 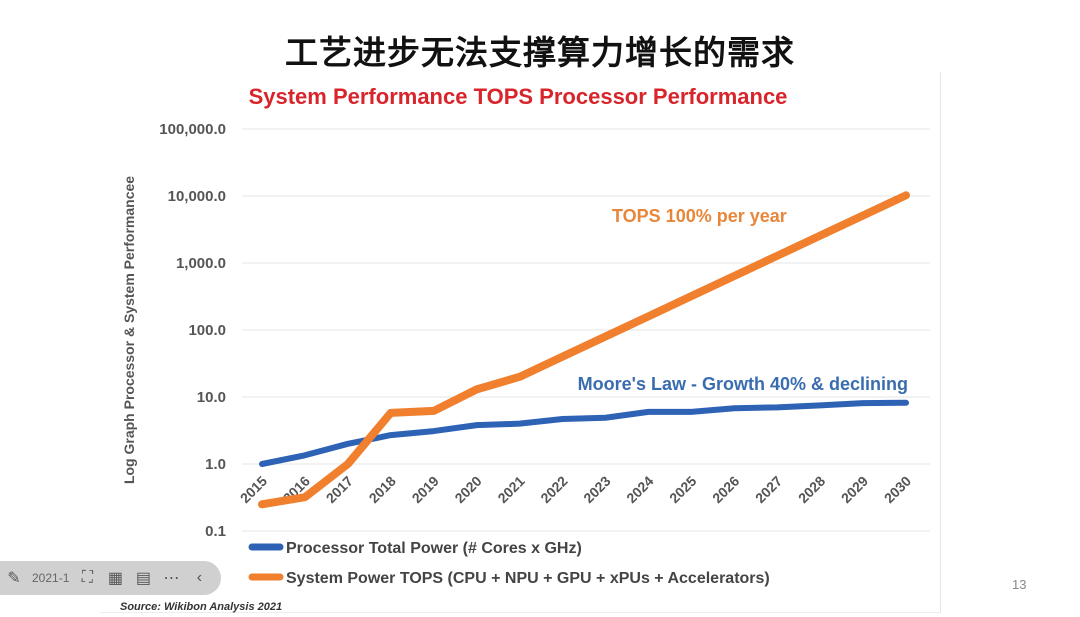 What do you see at coordinates (51, 578) in the screenshot?
I see `date-text: 2021-1` at bounding box center [51, 578].